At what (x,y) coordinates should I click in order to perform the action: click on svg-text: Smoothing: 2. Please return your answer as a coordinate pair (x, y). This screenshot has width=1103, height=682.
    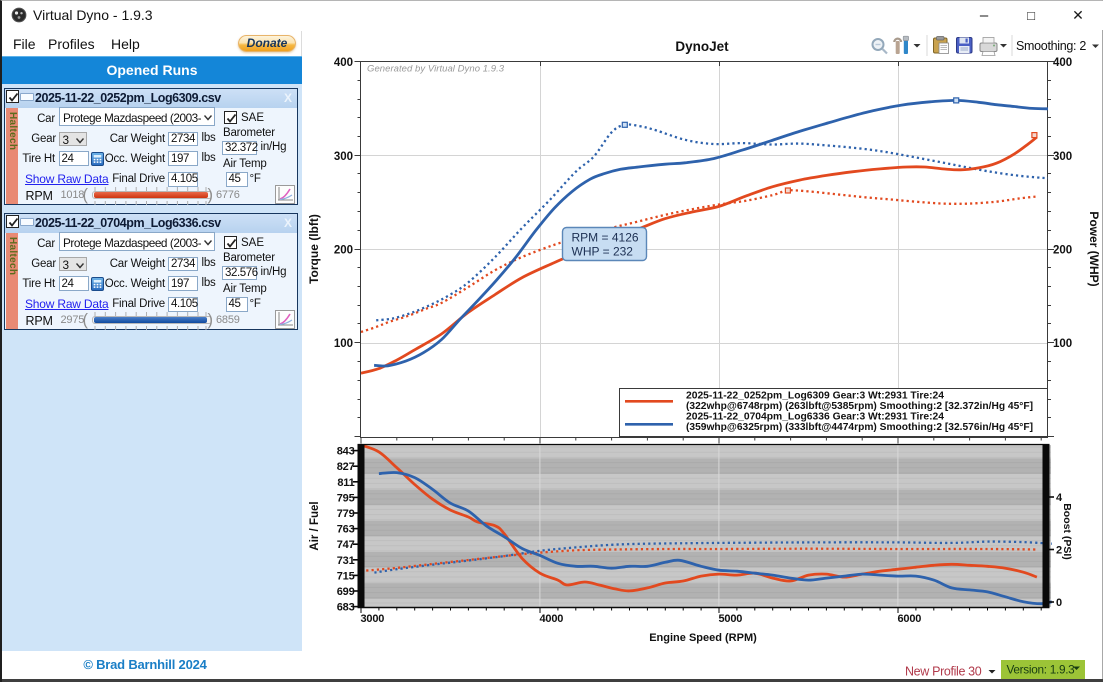
    Looking at the image, I should click on (1051, 46).